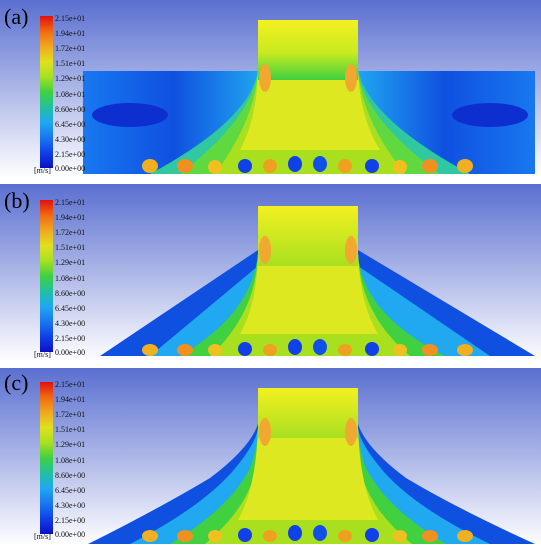 Image resolution: width=541 pixels, height=550 pixels. I want to click on panel-label: (b), so click(17, 200).